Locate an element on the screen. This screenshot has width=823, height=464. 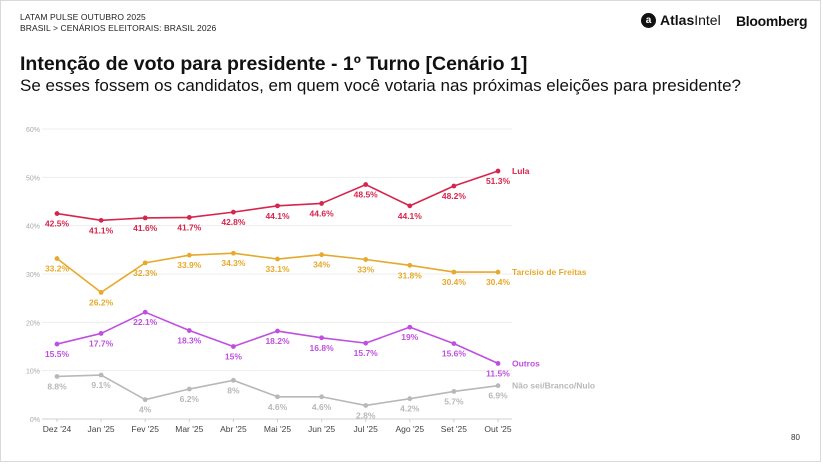
data-label: 22.1% is located at coordinates (145, 322).